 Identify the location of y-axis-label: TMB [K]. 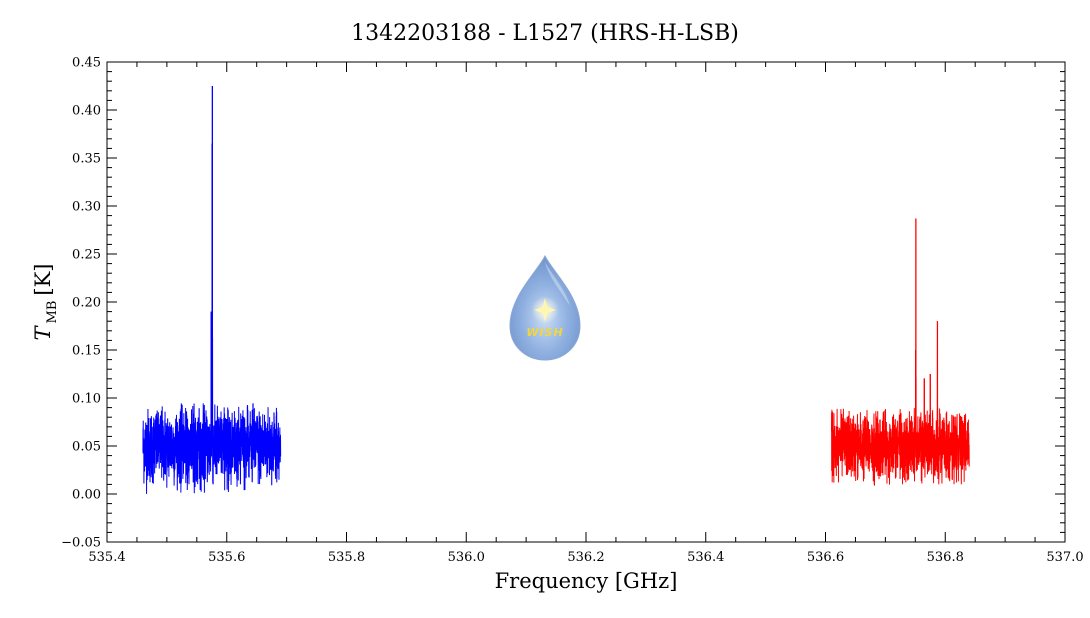
(45, 302).